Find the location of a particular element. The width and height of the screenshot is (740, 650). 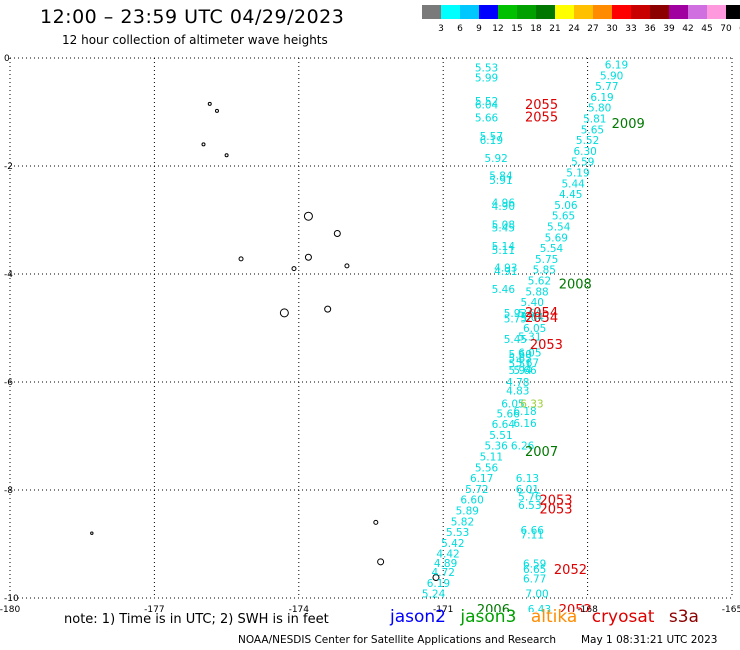

swh-value-label: 5.75 is located at coordinates (515, 319).